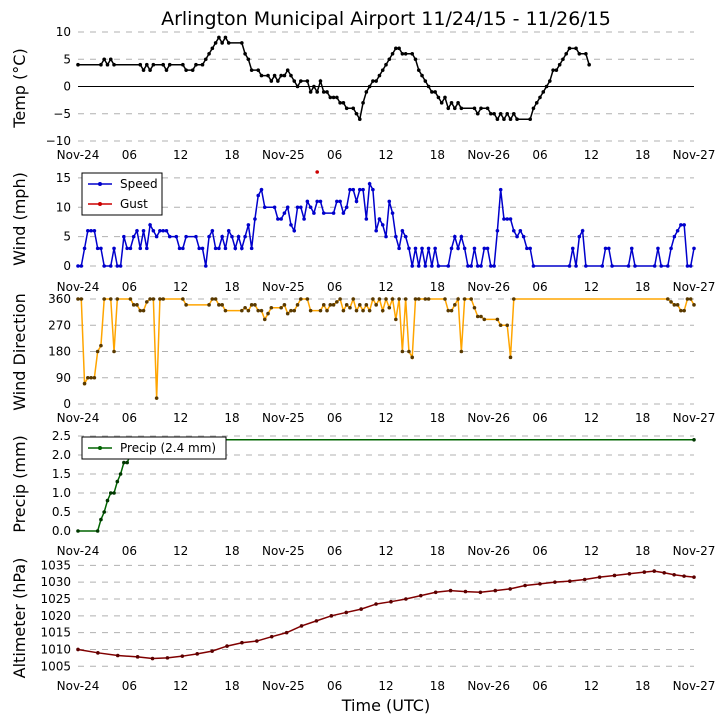  What do you see at coordinates (19, 484) in the screenshot?
I see `y-axis-label: Precip (mm)` at bounding box center [19, 484].